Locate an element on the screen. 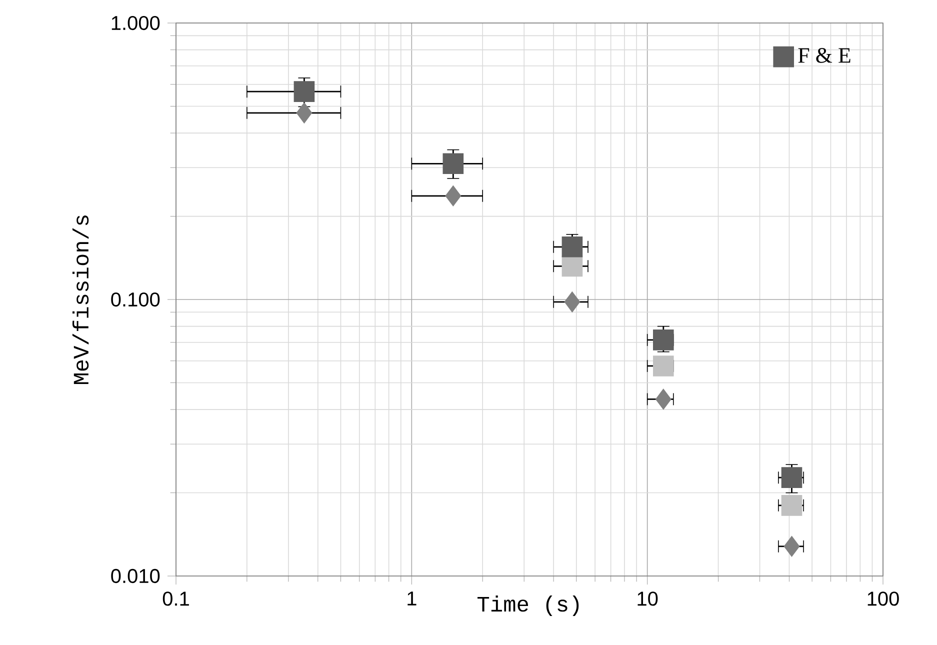 The height and width of the screenshot is (645, 937). x-tick-label: 1 is located at coordinates (412, 599).